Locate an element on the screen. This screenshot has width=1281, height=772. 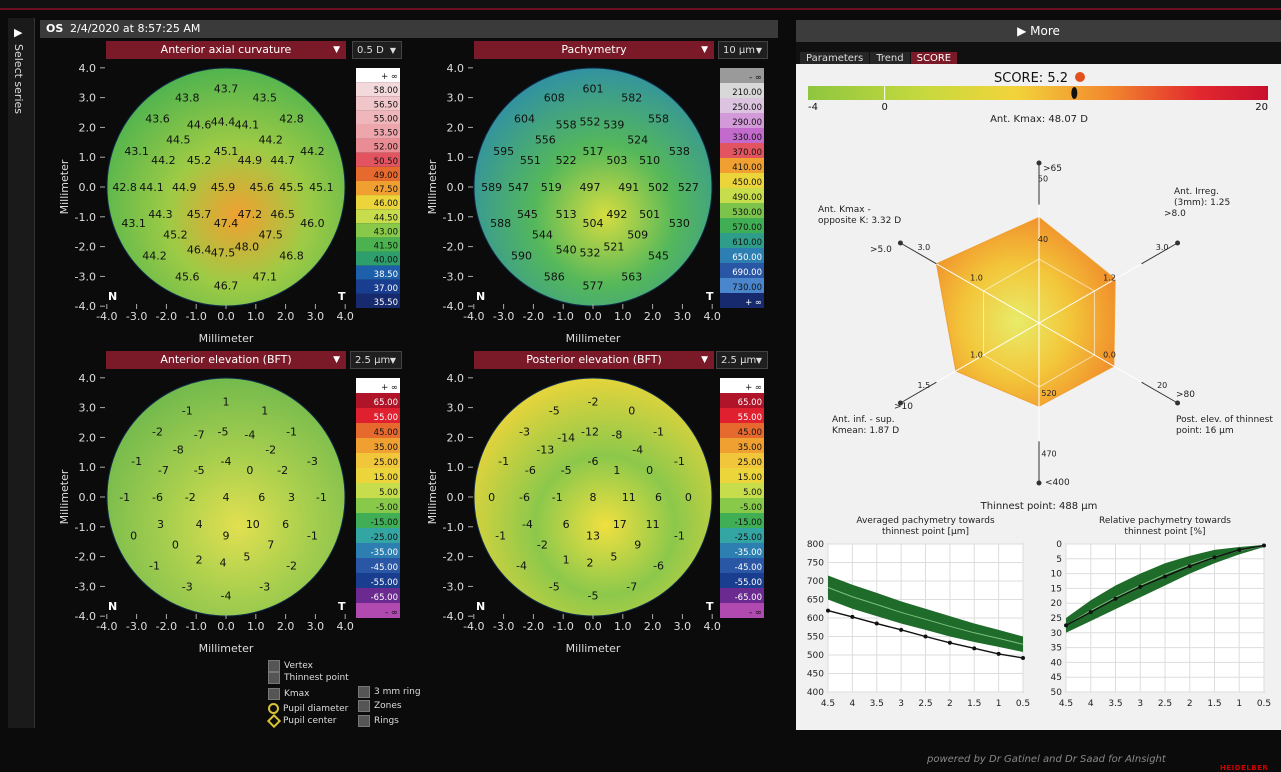
select-series-label: Select series is located at coordinates (18, 79).